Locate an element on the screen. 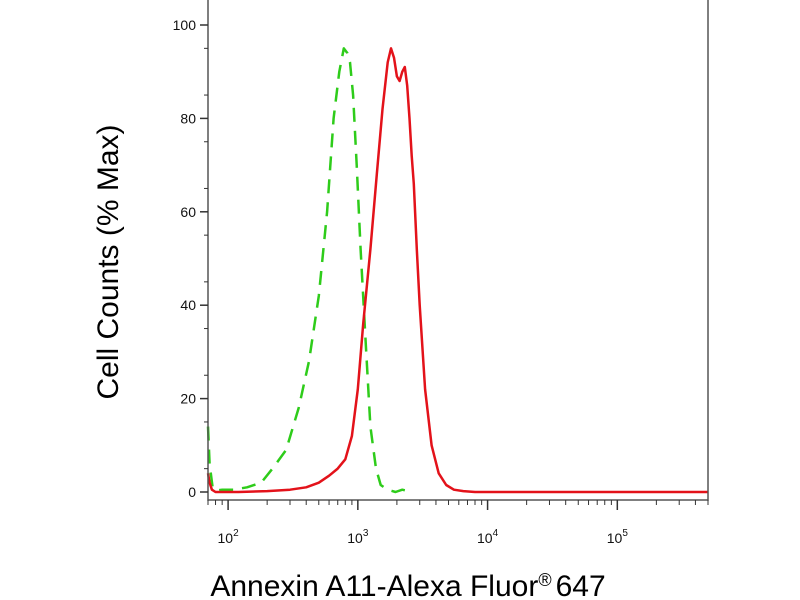 The height and width of the screenshot is (600, 800). x-tick-label: 10⁵ is located at coordinates (618, 537).